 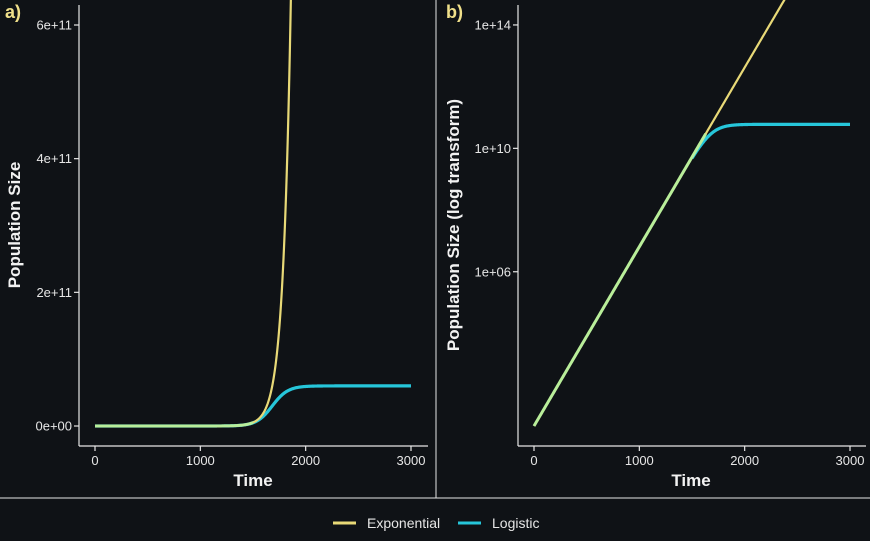 I want to click on panel-b-x-axis-title: Time, so click(x=690, y=480).